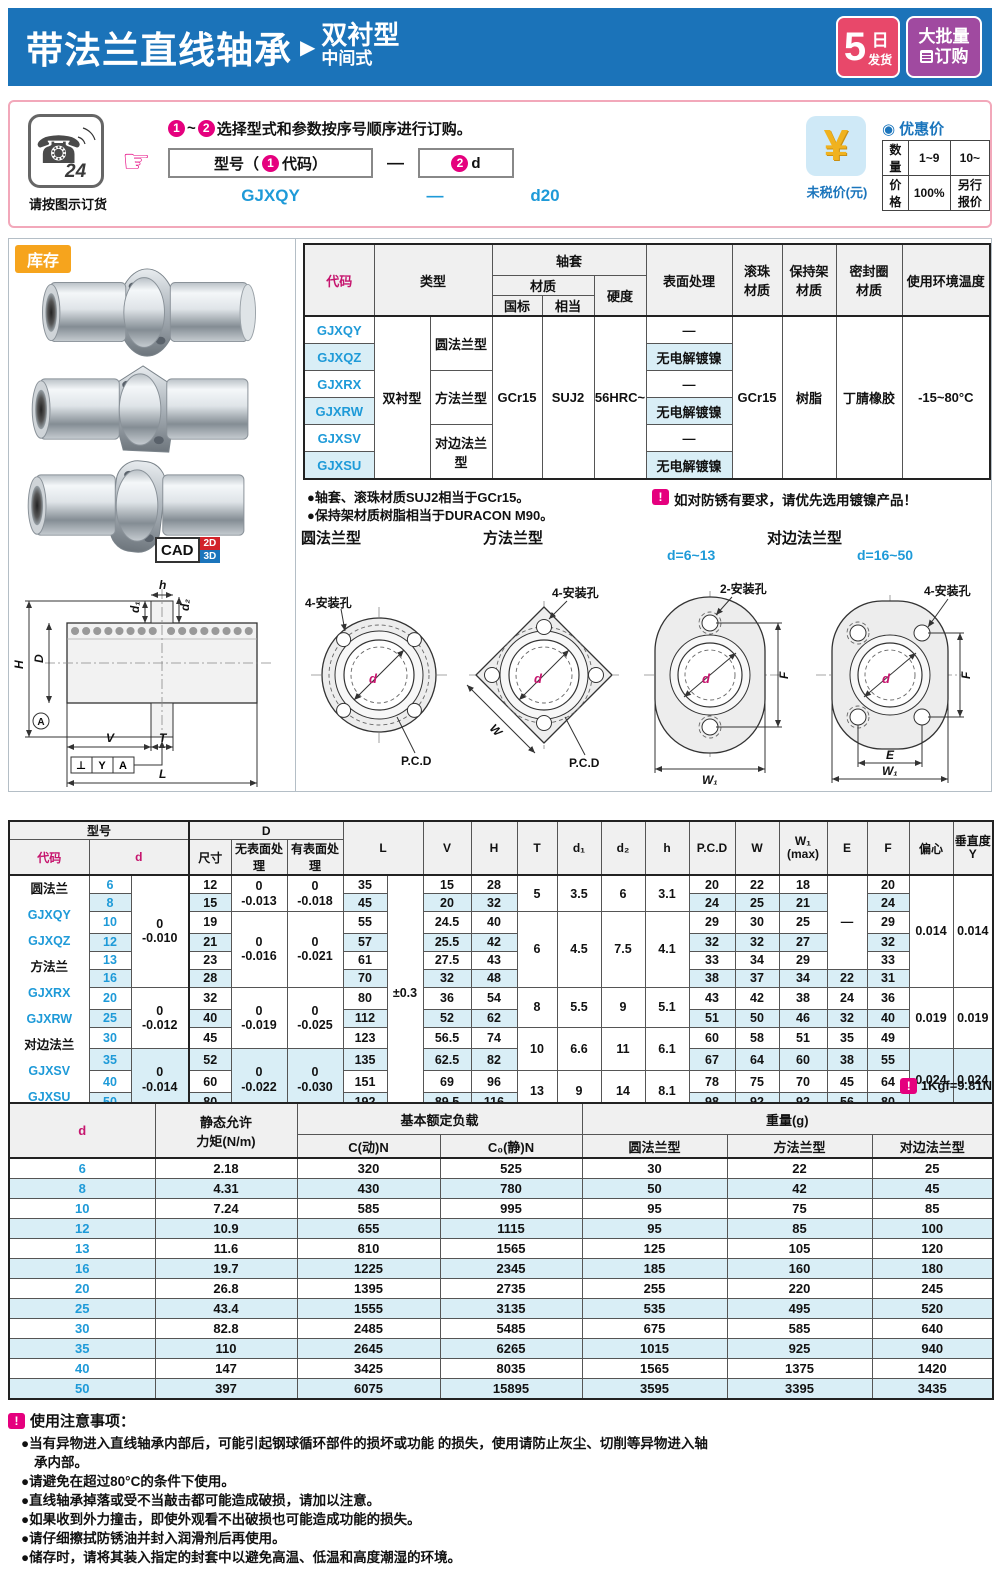 This screenshot has height=1584, width=1000. Describe the element at coordinates (689, 411) in the screenshot. I see `table-cell: 无电解镀镍` at that location.